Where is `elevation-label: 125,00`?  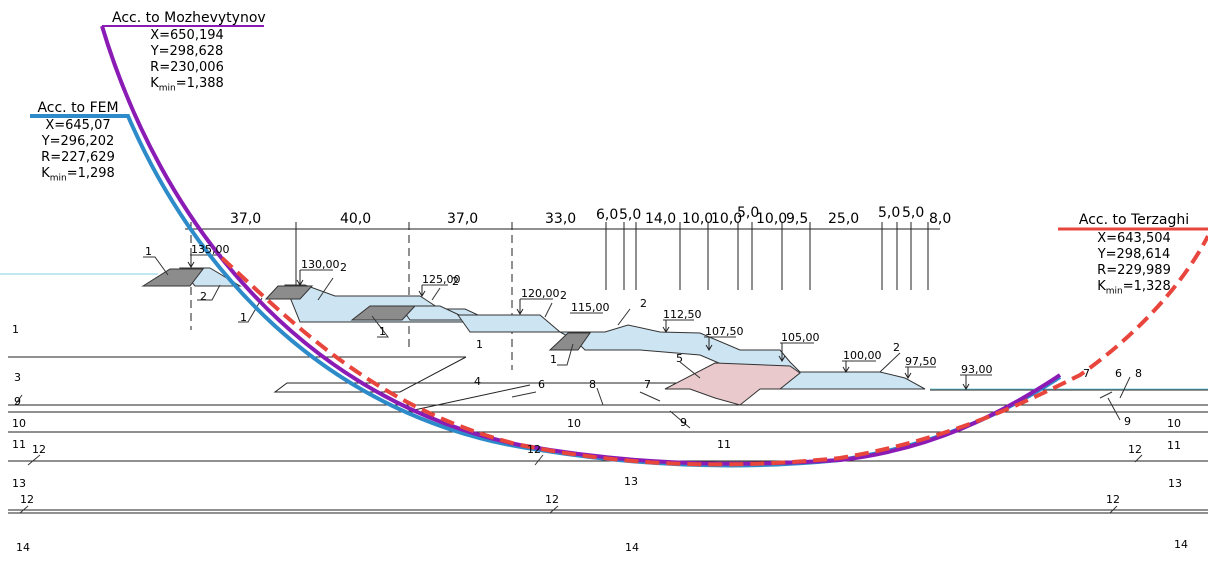 elevation-label: 125,00 is located at coordinates (441, 279).